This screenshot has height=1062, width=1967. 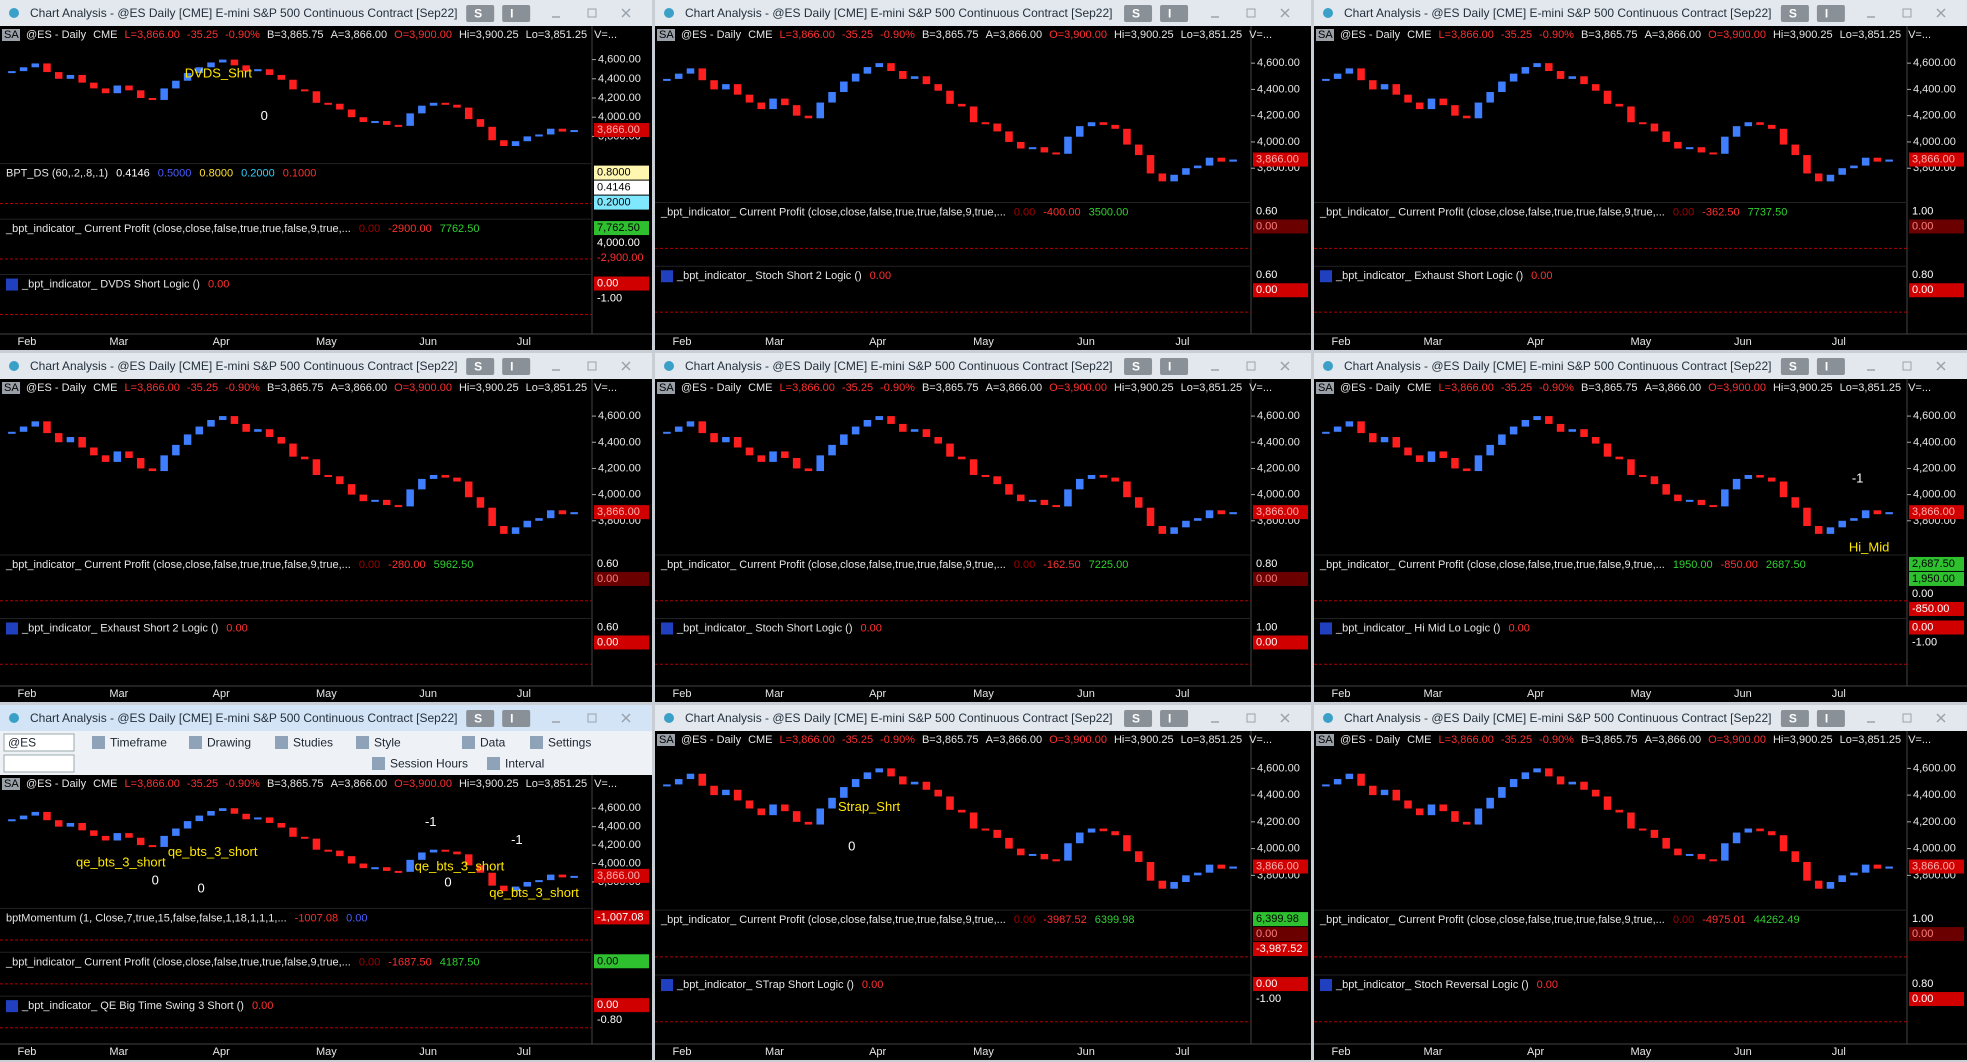 What do you see at coordinates (1934, 142) in the screenshot?
I see `price-tick-label: 4,000.00` at bounding box center [1934, 142].